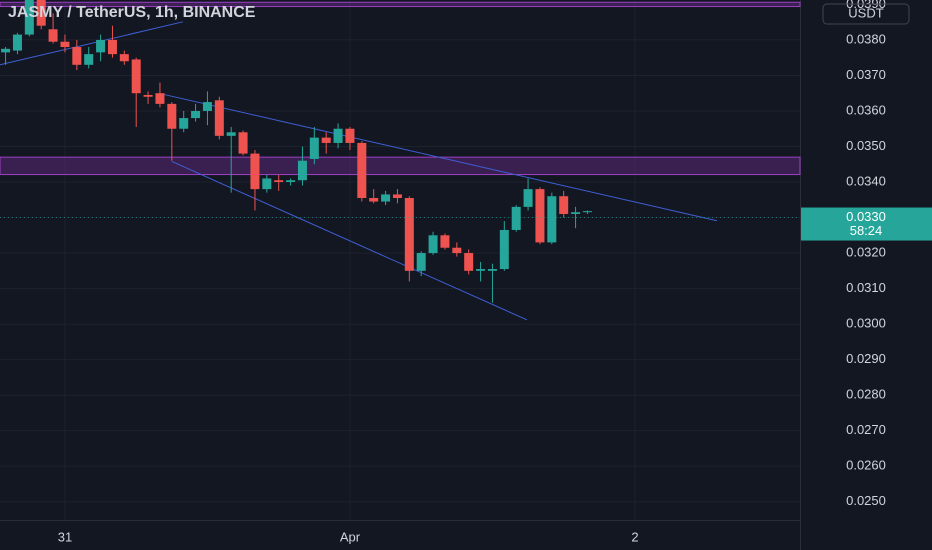 Image resolution: width=932 pixels, height=550 pixels. I want to click on currency: USDT, so click(865, 12).